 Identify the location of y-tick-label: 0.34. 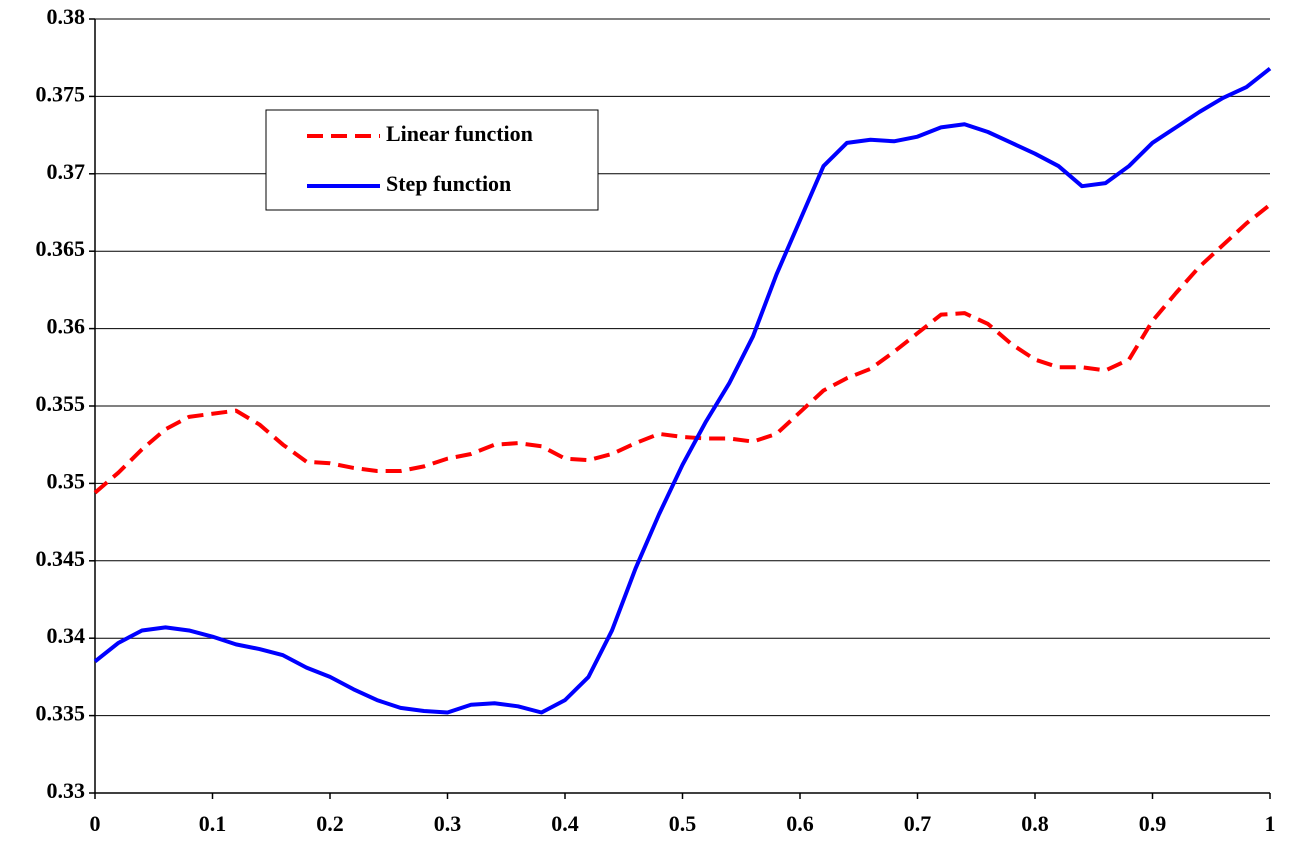
(66, 635).